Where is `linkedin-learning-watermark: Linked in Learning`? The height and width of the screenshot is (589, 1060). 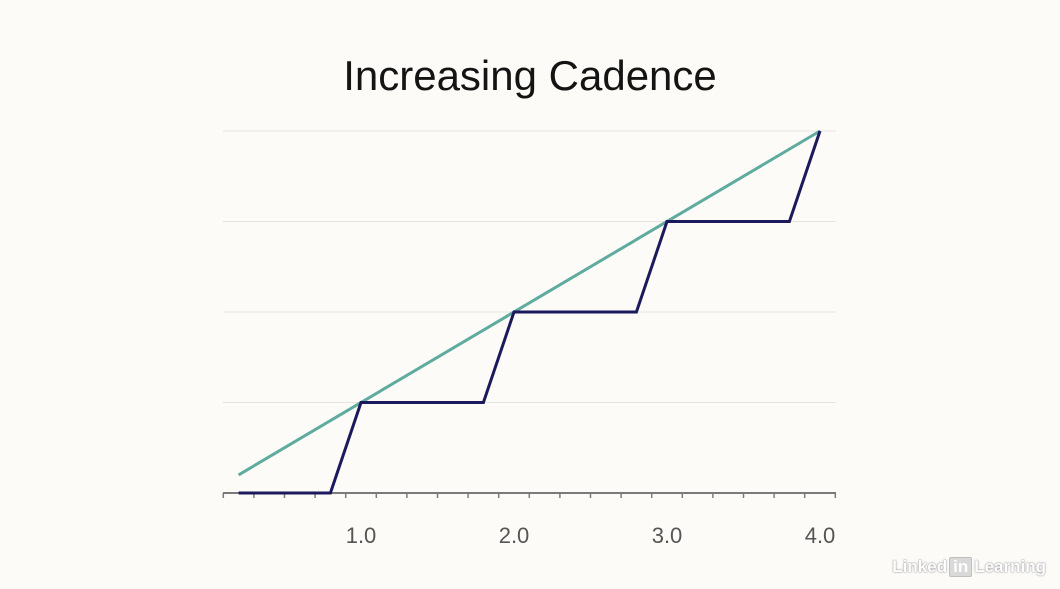 linkedin-learning-watermark: Linked in Learning is located at coordinates (969, 567).